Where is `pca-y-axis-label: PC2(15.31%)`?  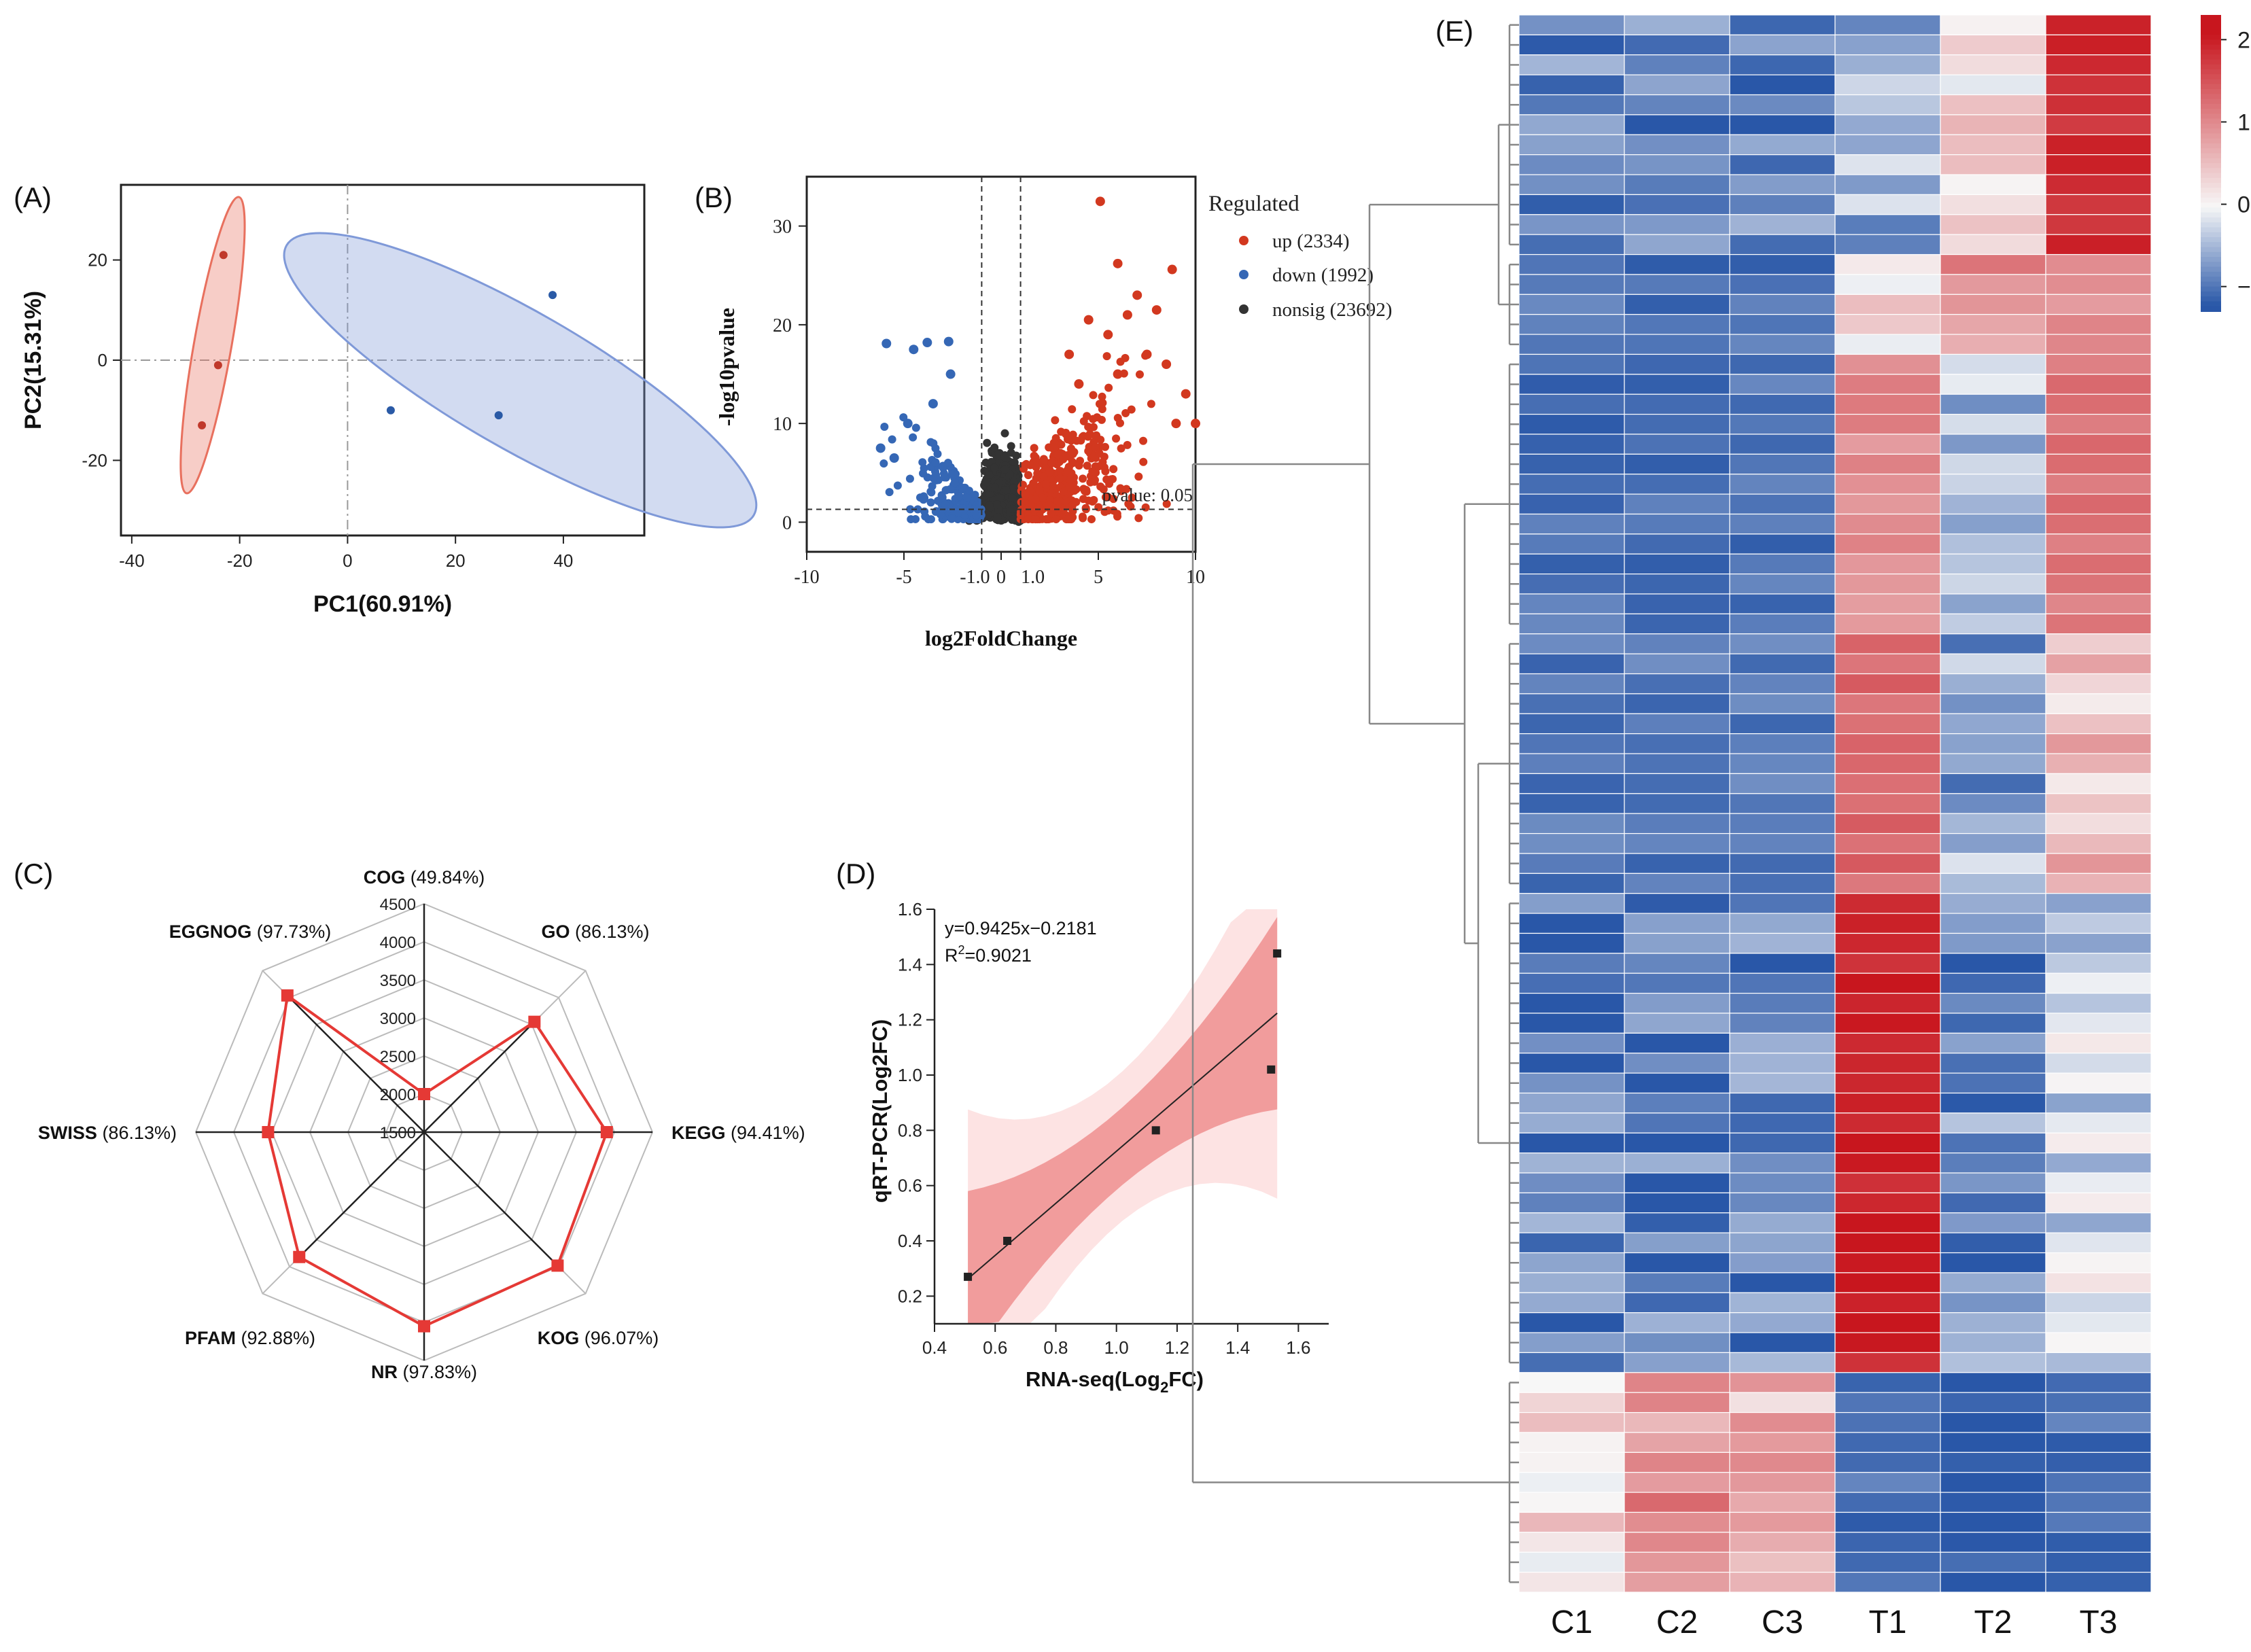
pca-y-axis-label: PC2(15.31%) is located at coordinates (33, 360).